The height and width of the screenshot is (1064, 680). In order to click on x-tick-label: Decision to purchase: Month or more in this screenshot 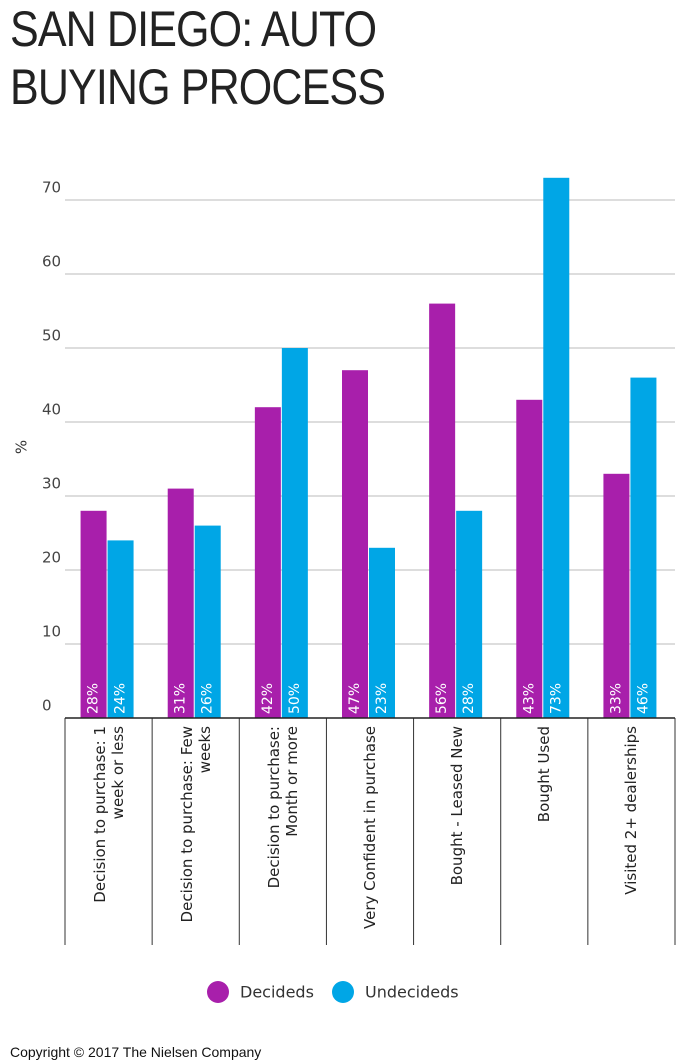, I will do `click(282, 807)`.